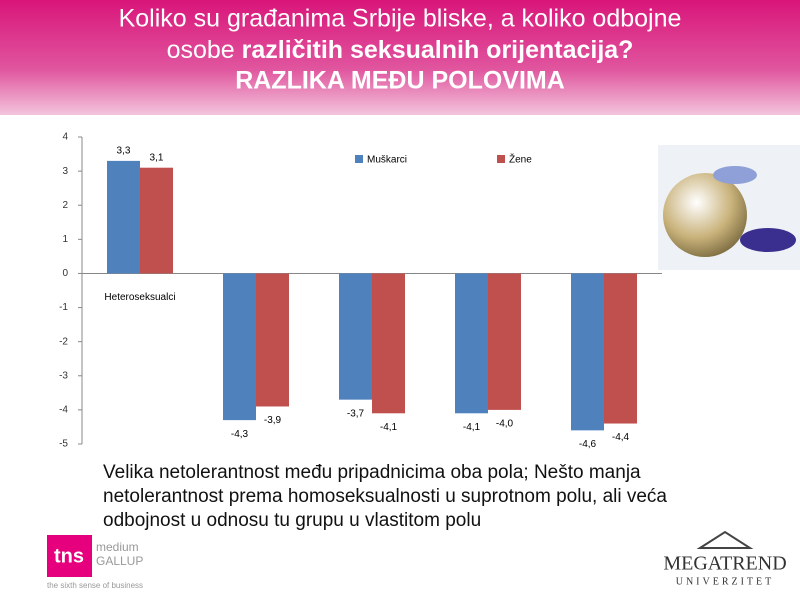 The height and width of the screenshot is (600, 800). I want to click on y-tick-label: -3, so click(63, 375).